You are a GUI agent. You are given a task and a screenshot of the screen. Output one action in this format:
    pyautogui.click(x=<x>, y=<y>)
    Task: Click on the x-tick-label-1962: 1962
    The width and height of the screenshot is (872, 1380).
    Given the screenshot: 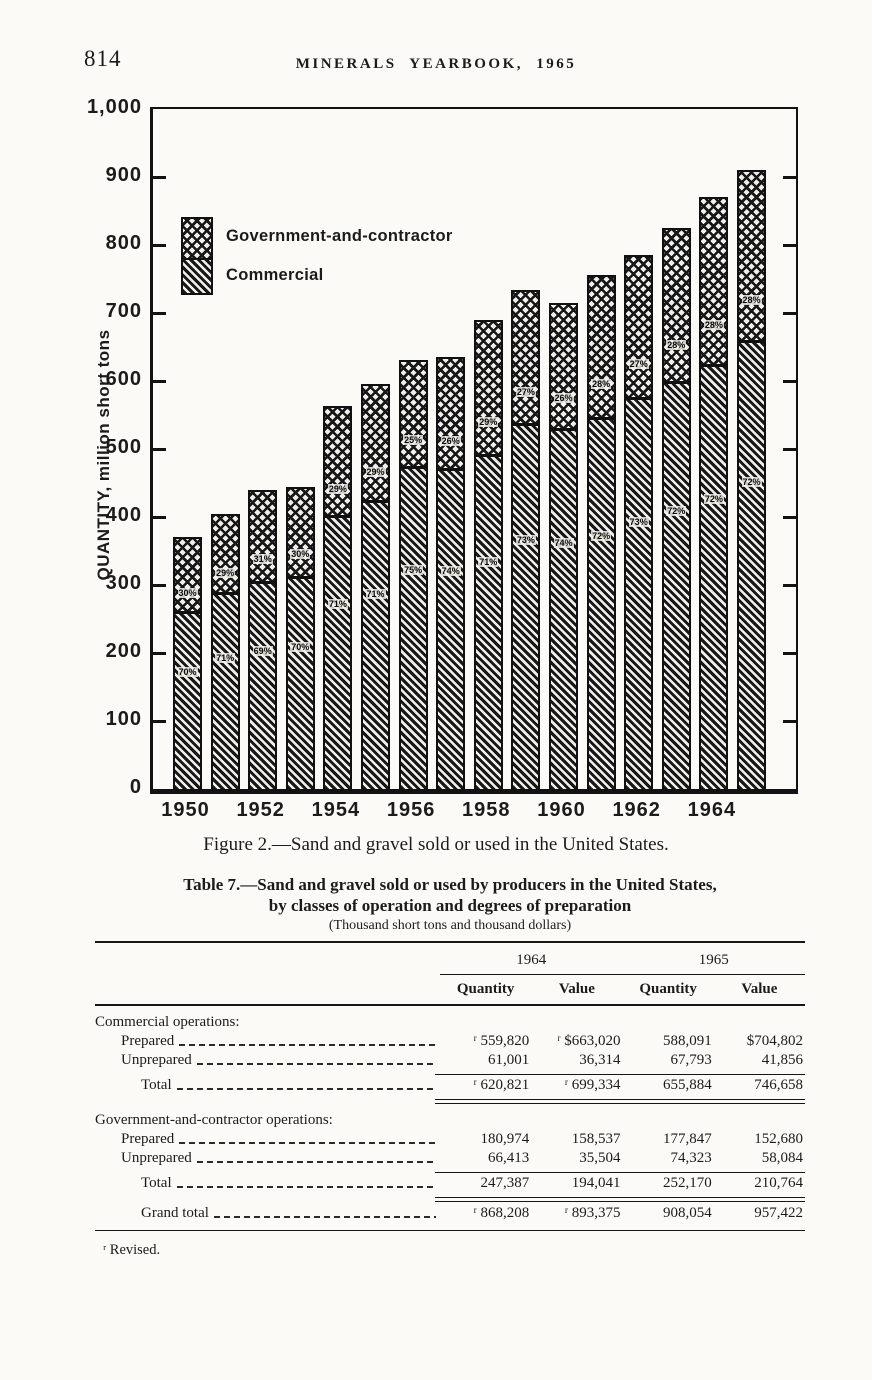 What is the action you would take?
    pyautogui.click(x=636, y=810)
    